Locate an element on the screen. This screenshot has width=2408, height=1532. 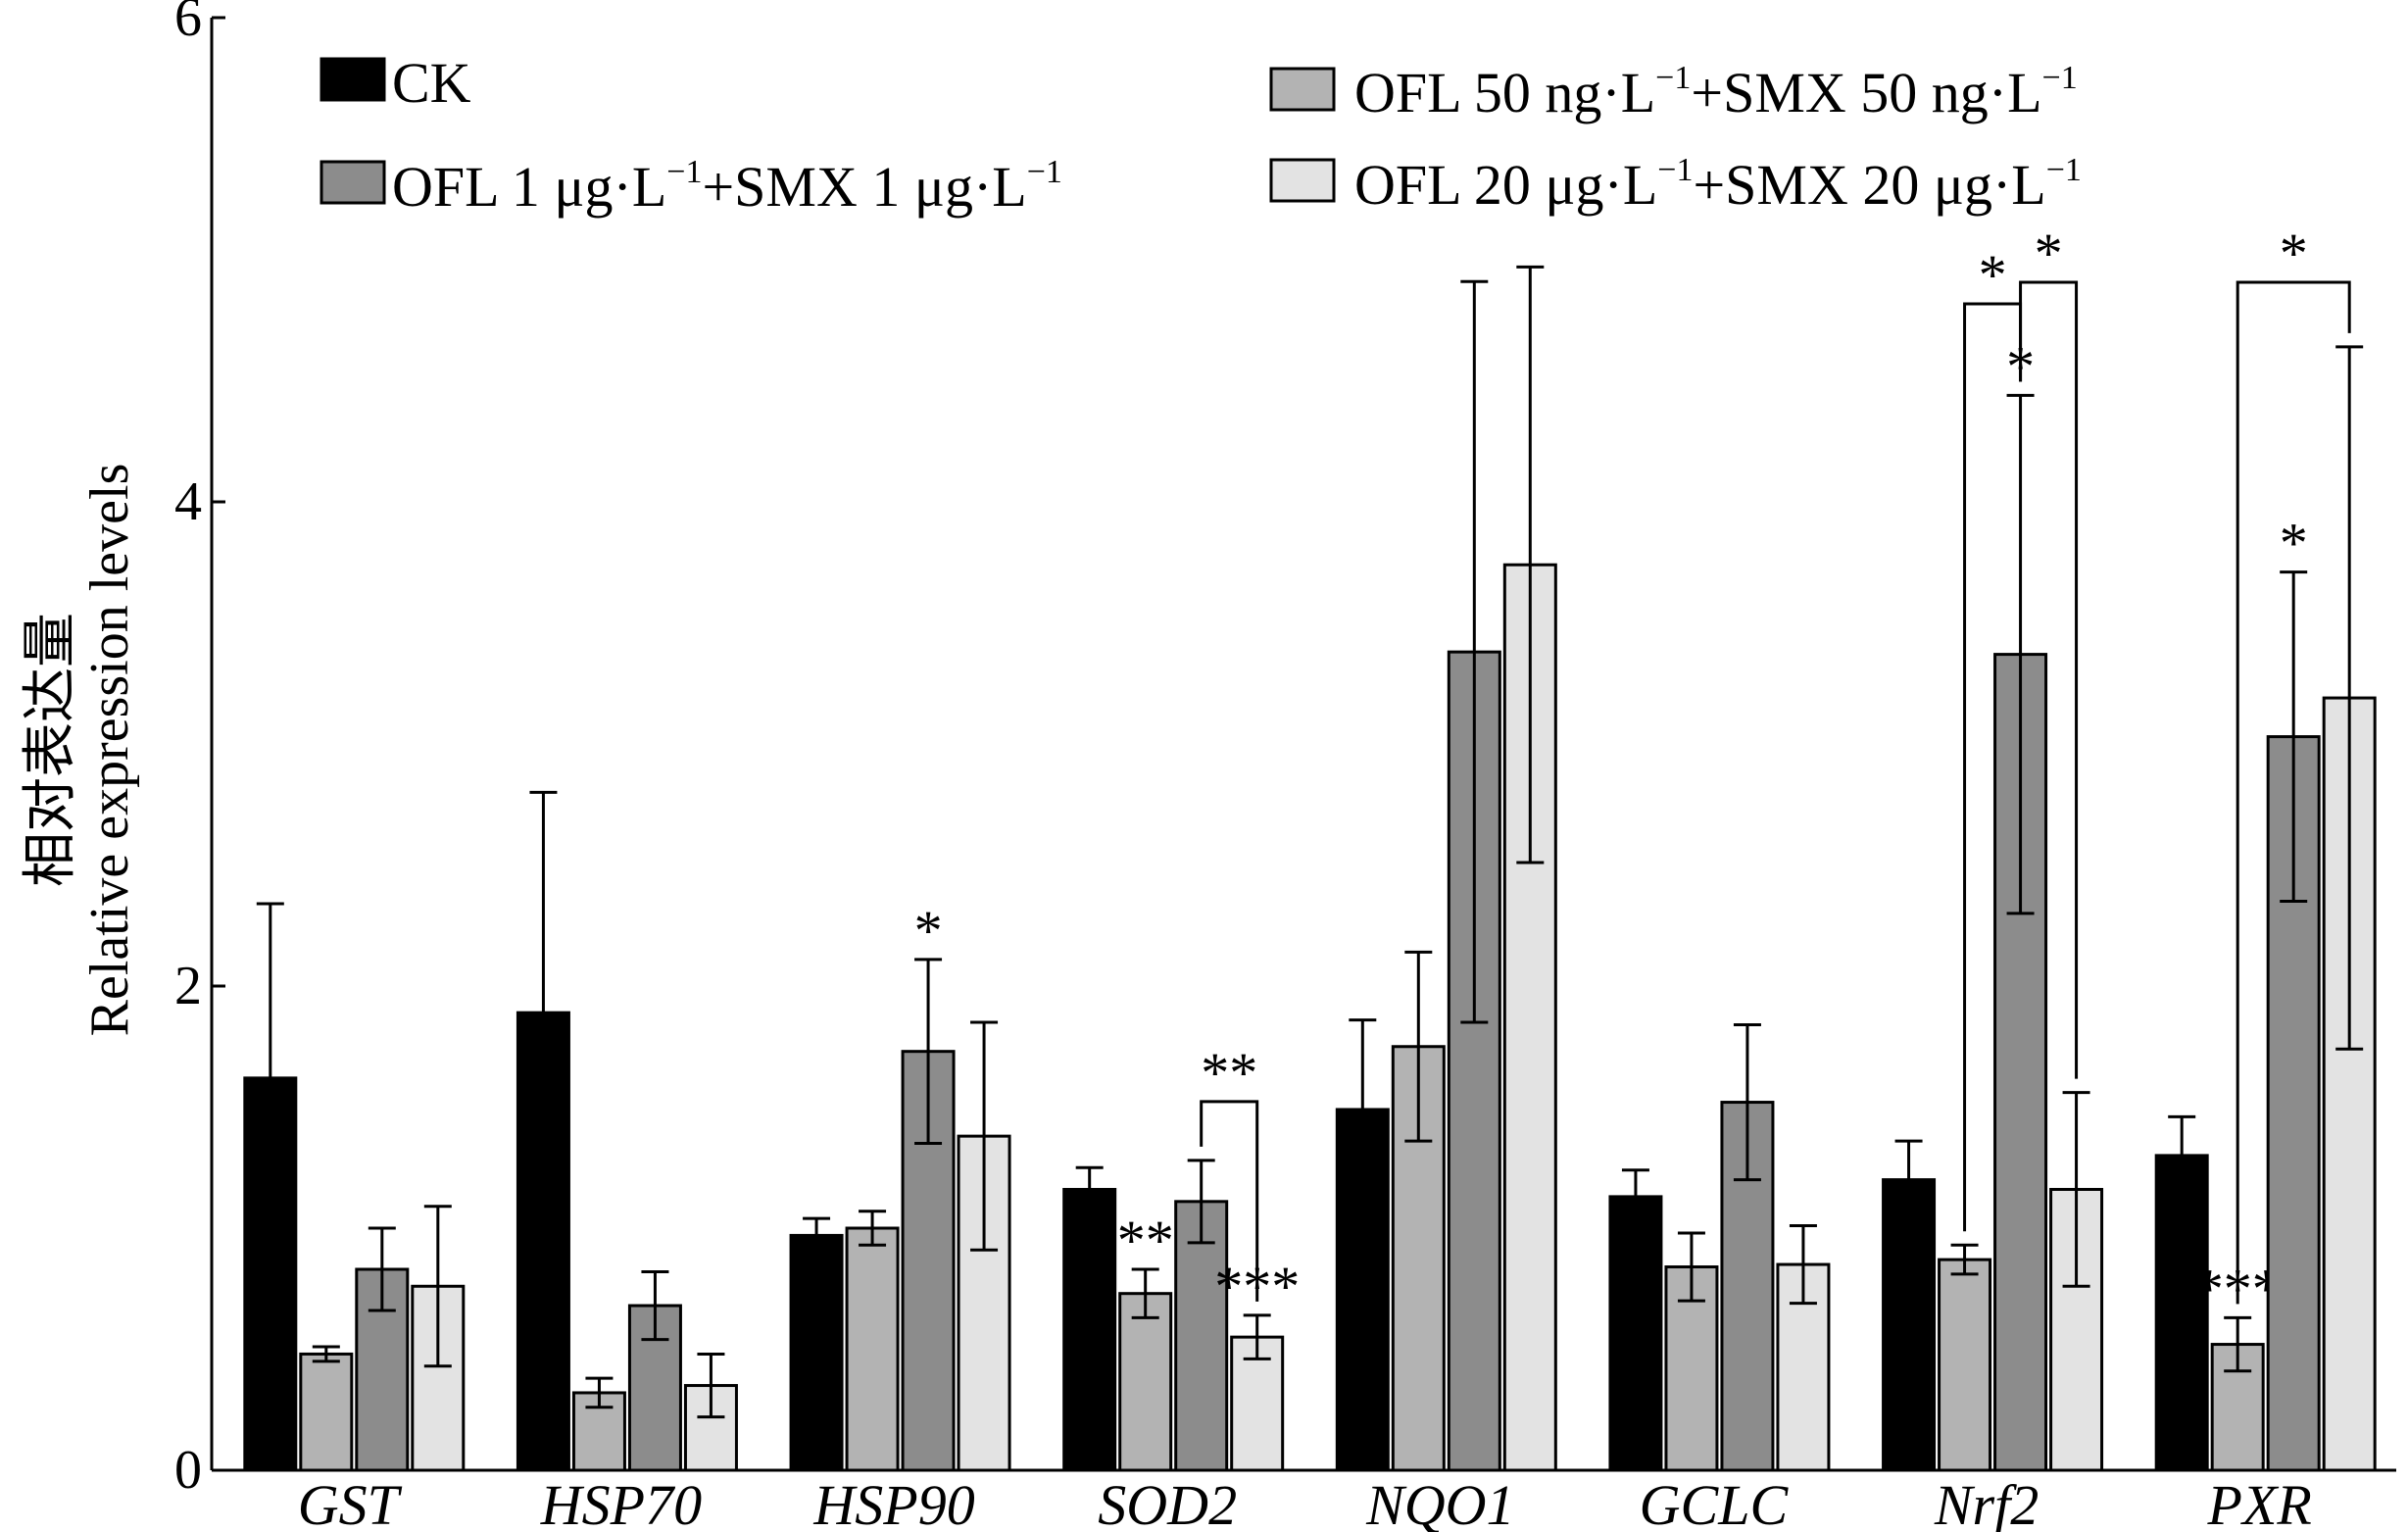
legend-label-20ug: OFL 20 μg·L−1+SMX 20 μg·L−1 is located at coordinates (1718, 184).